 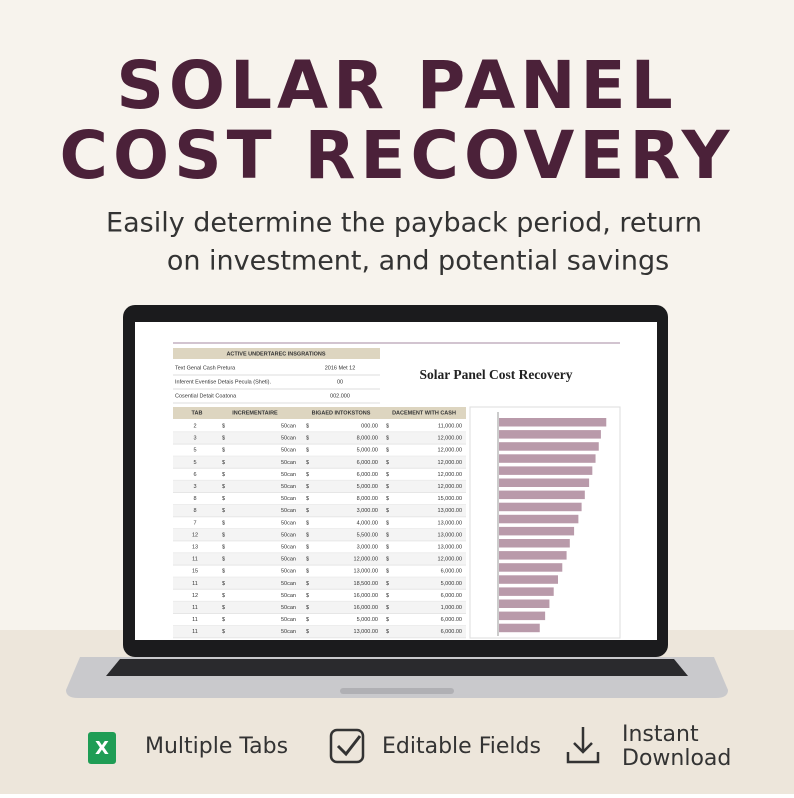 I want to click on download-icon, so click(x=583, y=745).